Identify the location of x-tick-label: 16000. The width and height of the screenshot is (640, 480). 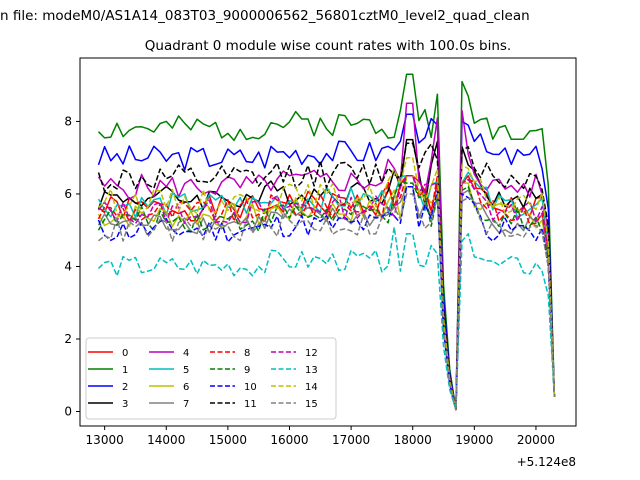
(289, 440).